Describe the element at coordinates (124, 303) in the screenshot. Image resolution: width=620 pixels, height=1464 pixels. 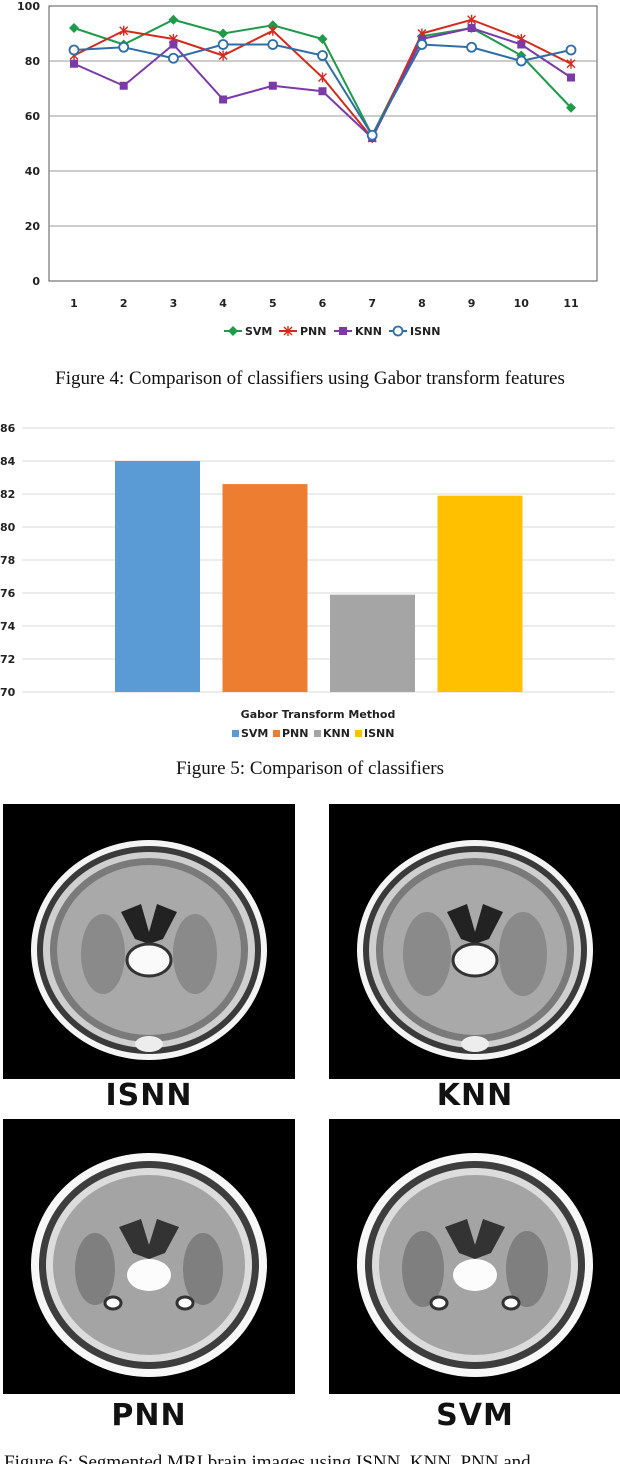
I see `line-chart-x-tick-label: 2` at that location.